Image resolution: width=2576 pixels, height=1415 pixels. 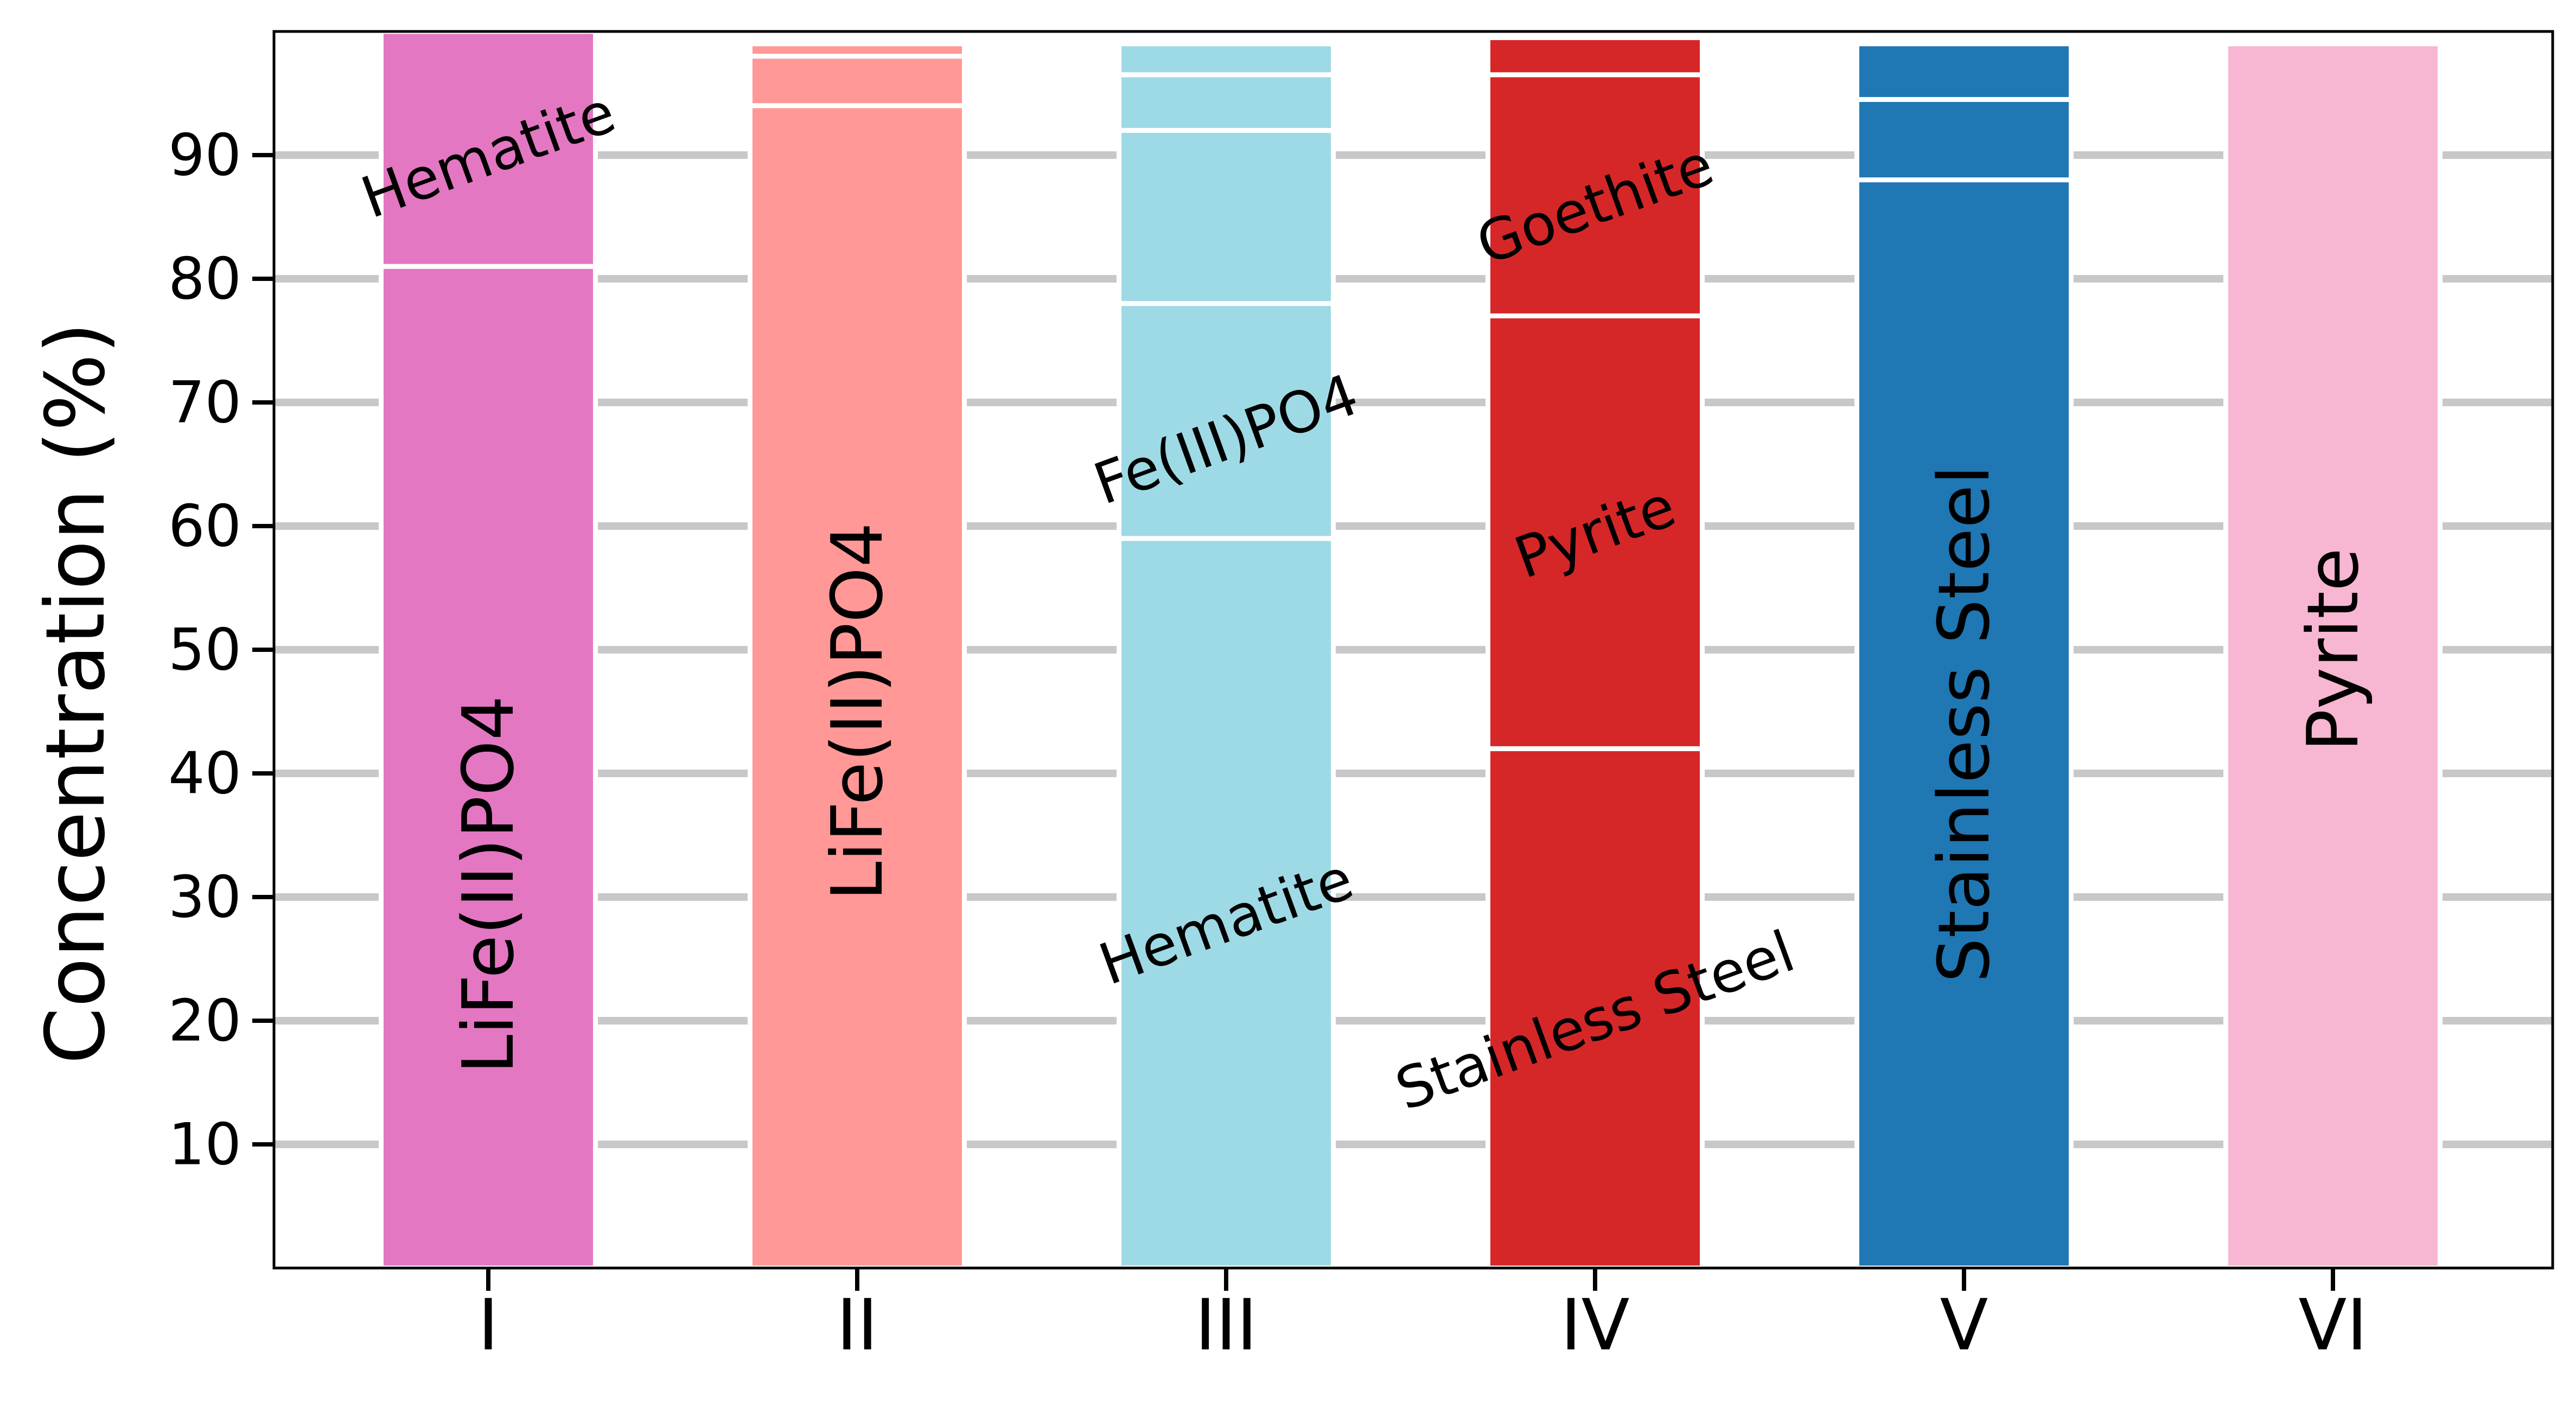 What do you see at coordinates (204, 155) in the screenshot?
I see `y-tick-label: 90` at bounding box center [204, 155].